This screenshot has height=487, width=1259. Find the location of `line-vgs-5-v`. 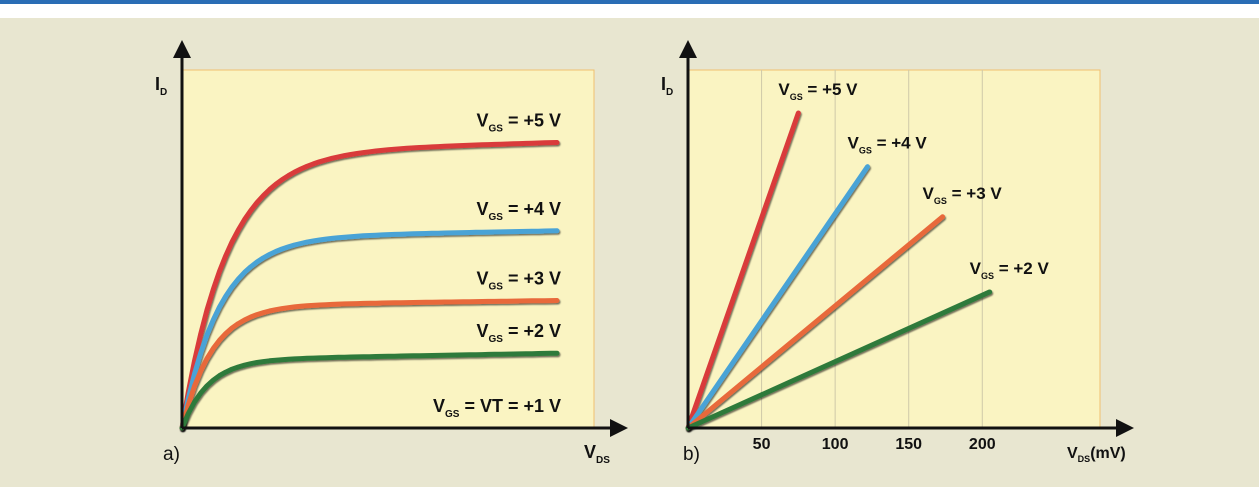

line-vgs-5-v is located at coordinates (743, 270).